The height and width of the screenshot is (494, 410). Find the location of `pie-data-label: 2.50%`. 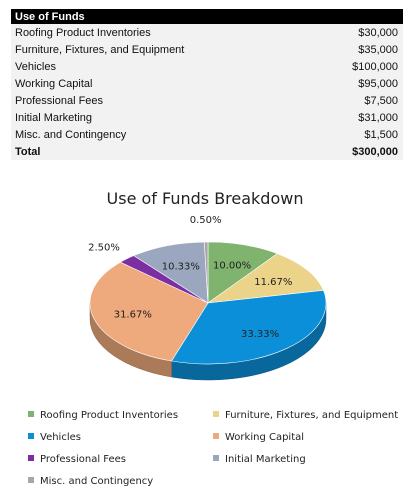

pie-data-label: 2.50% is located at coordinates (104, 247).